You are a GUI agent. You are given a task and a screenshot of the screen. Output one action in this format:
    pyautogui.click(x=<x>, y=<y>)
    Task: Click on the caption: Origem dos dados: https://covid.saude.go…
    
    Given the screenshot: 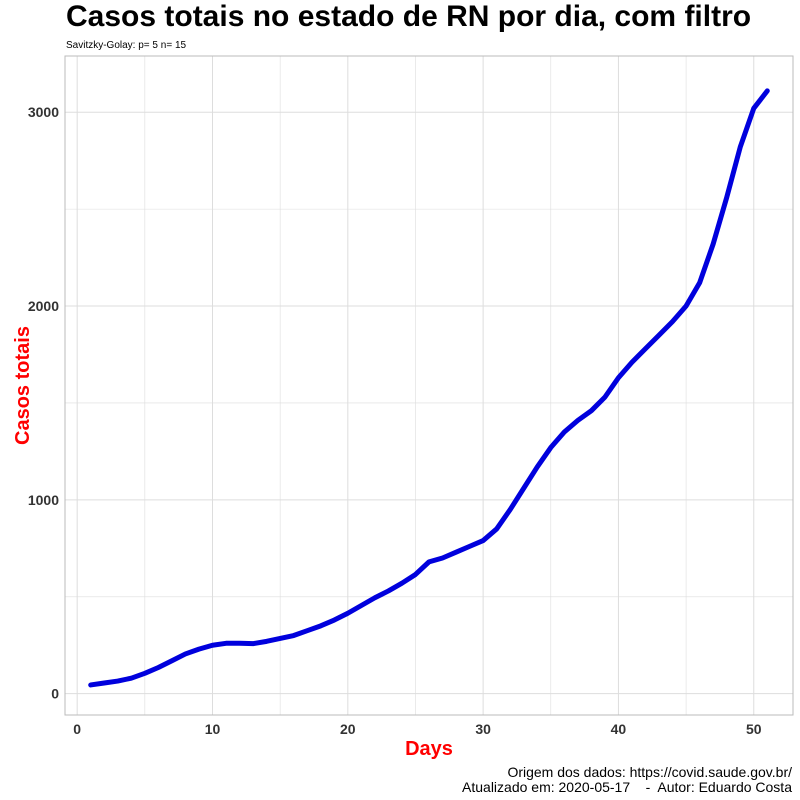 What is the action you would take?
    pyautogui.click(x=627, y=780)
    